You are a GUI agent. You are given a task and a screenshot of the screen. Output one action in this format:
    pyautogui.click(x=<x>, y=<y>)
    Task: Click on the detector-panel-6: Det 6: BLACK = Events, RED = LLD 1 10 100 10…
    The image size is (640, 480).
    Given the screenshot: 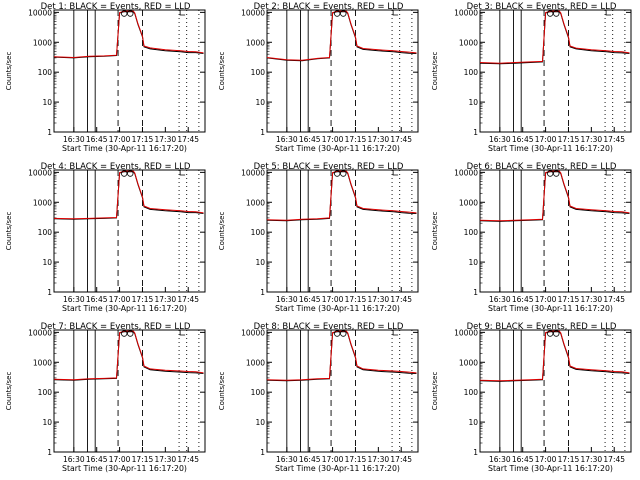 What is the action you would take?
    pyautogui.click(x=532, y=240)
    